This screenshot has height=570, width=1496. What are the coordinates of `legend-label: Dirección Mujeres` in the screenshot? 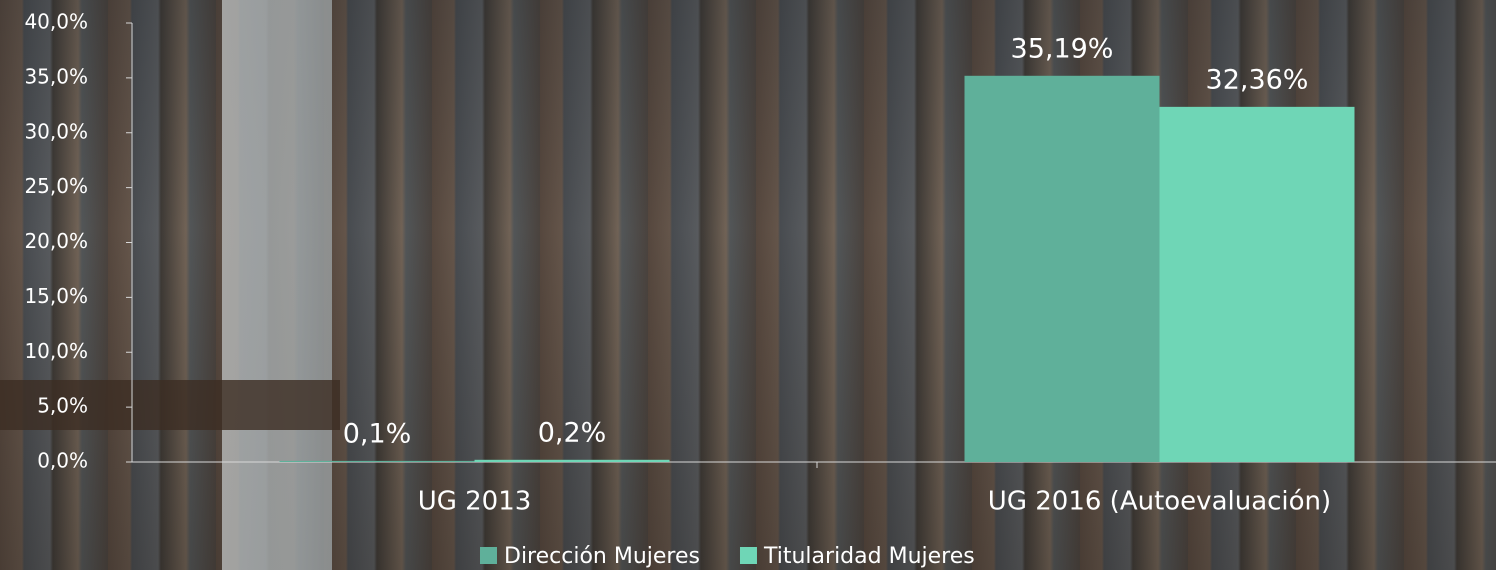 It's located at (602, 556).